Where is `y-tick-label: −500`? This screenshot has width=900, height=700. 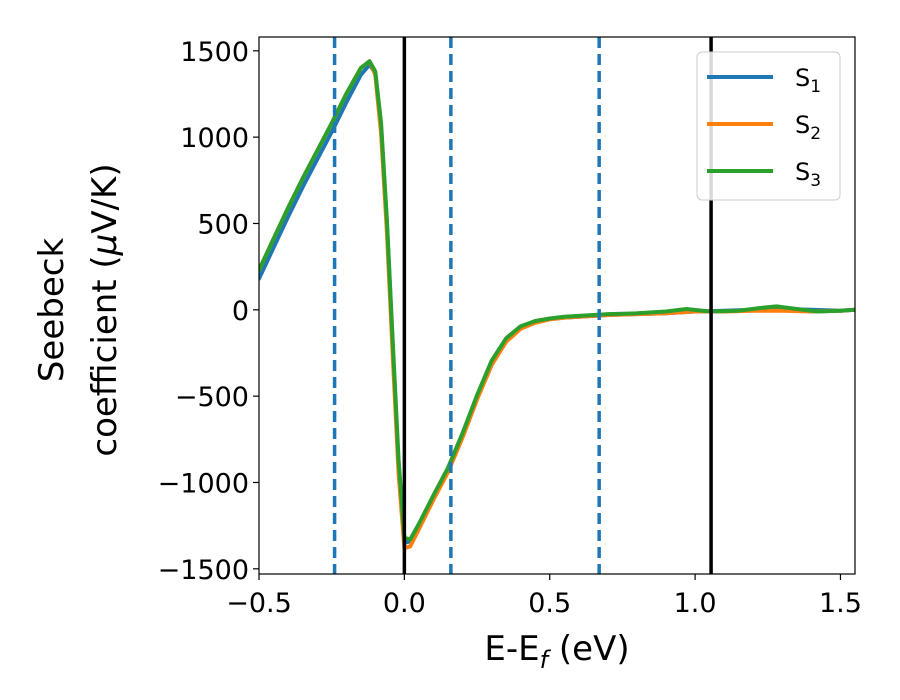 y-tick-label: −500 is located at coordinates (212, 397).